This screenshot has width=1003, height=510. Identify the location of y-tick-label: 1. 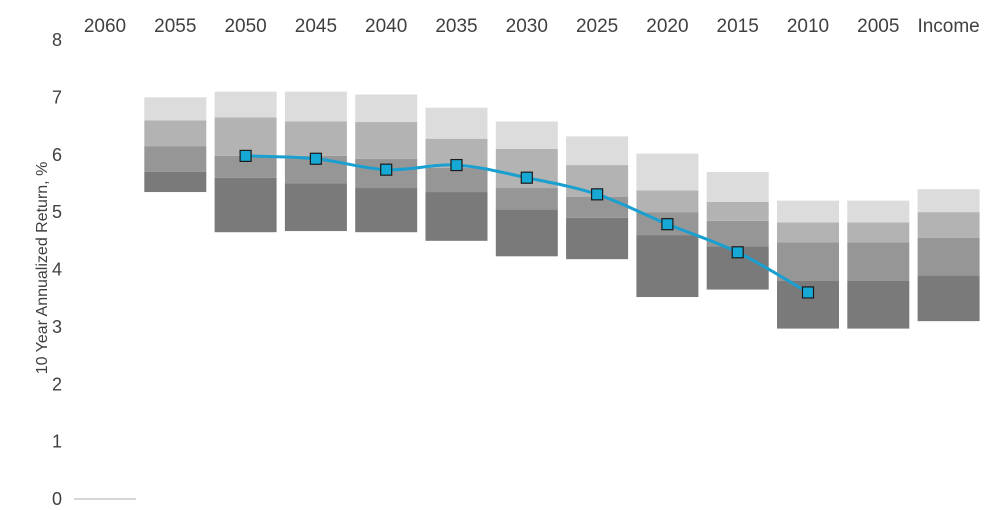
(57, 442).